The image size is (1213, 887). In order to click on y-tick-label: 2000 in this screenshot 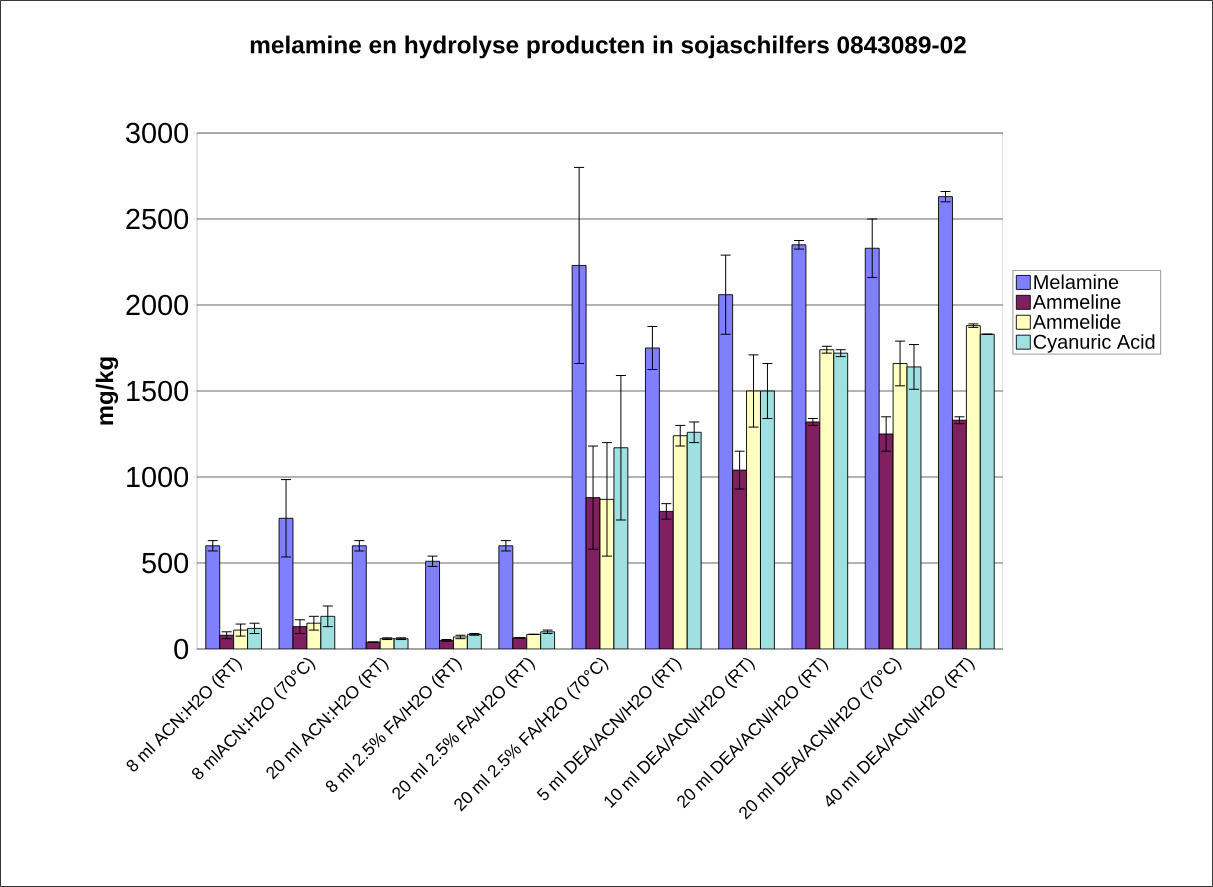, I will do `click(157, 305)`.